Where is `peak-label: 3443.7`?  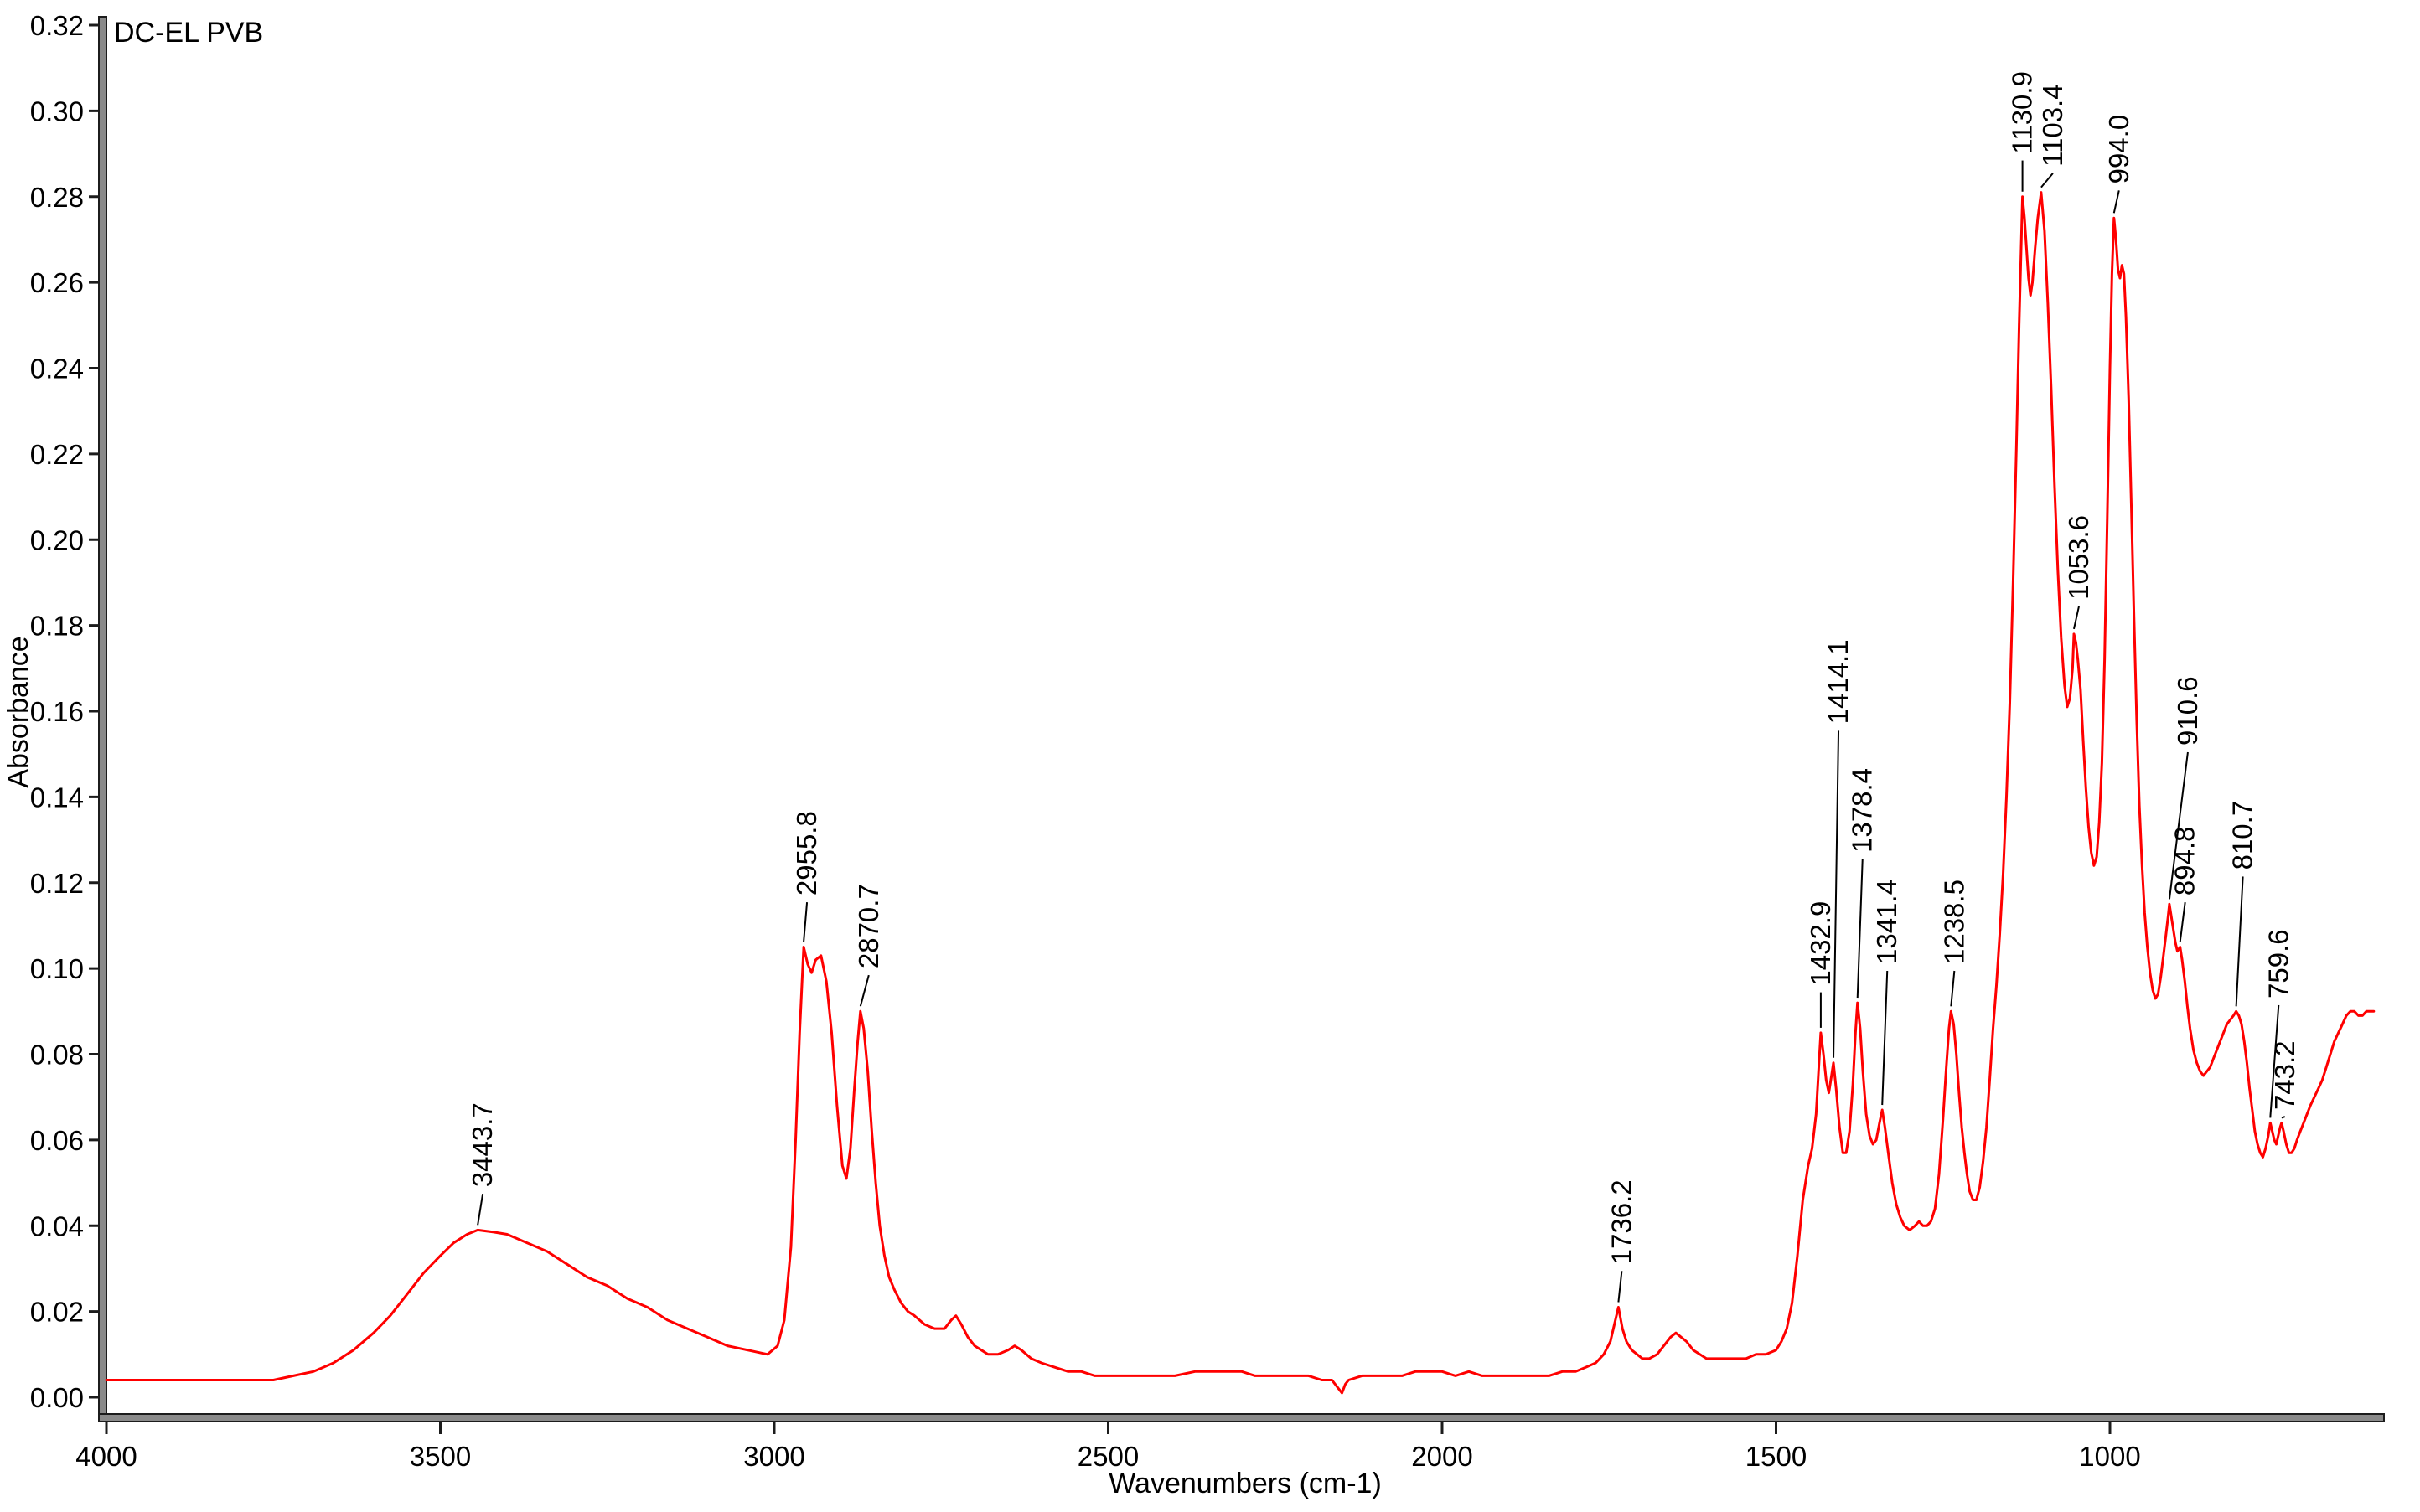
peak-label: 3443.7 is located at coordinates (482, 1144).